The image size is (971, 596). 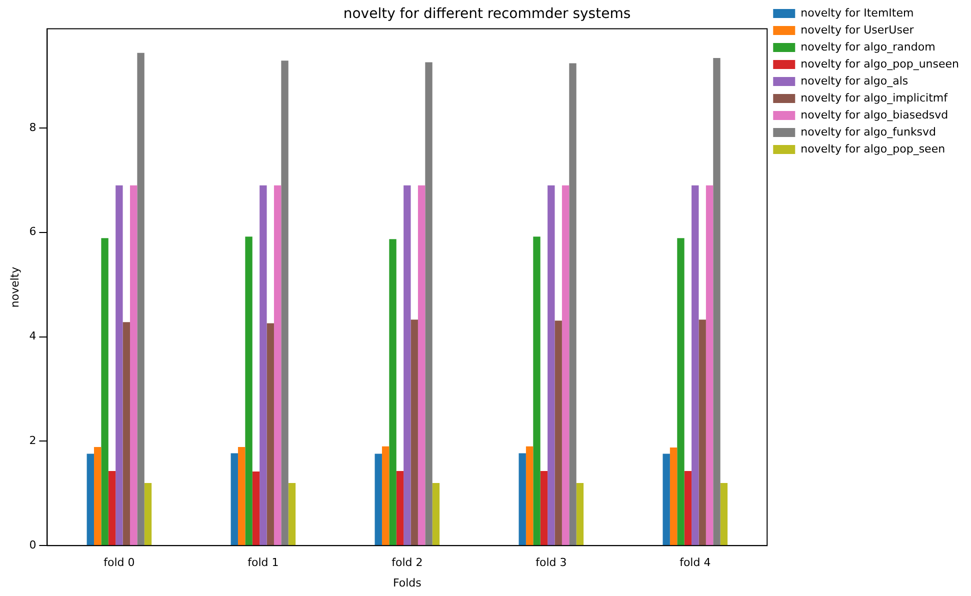 What do you see at coordinates (32, 336) in the screenshot?
I see `y-tick-label: 4` at bounding box center [32, 336].